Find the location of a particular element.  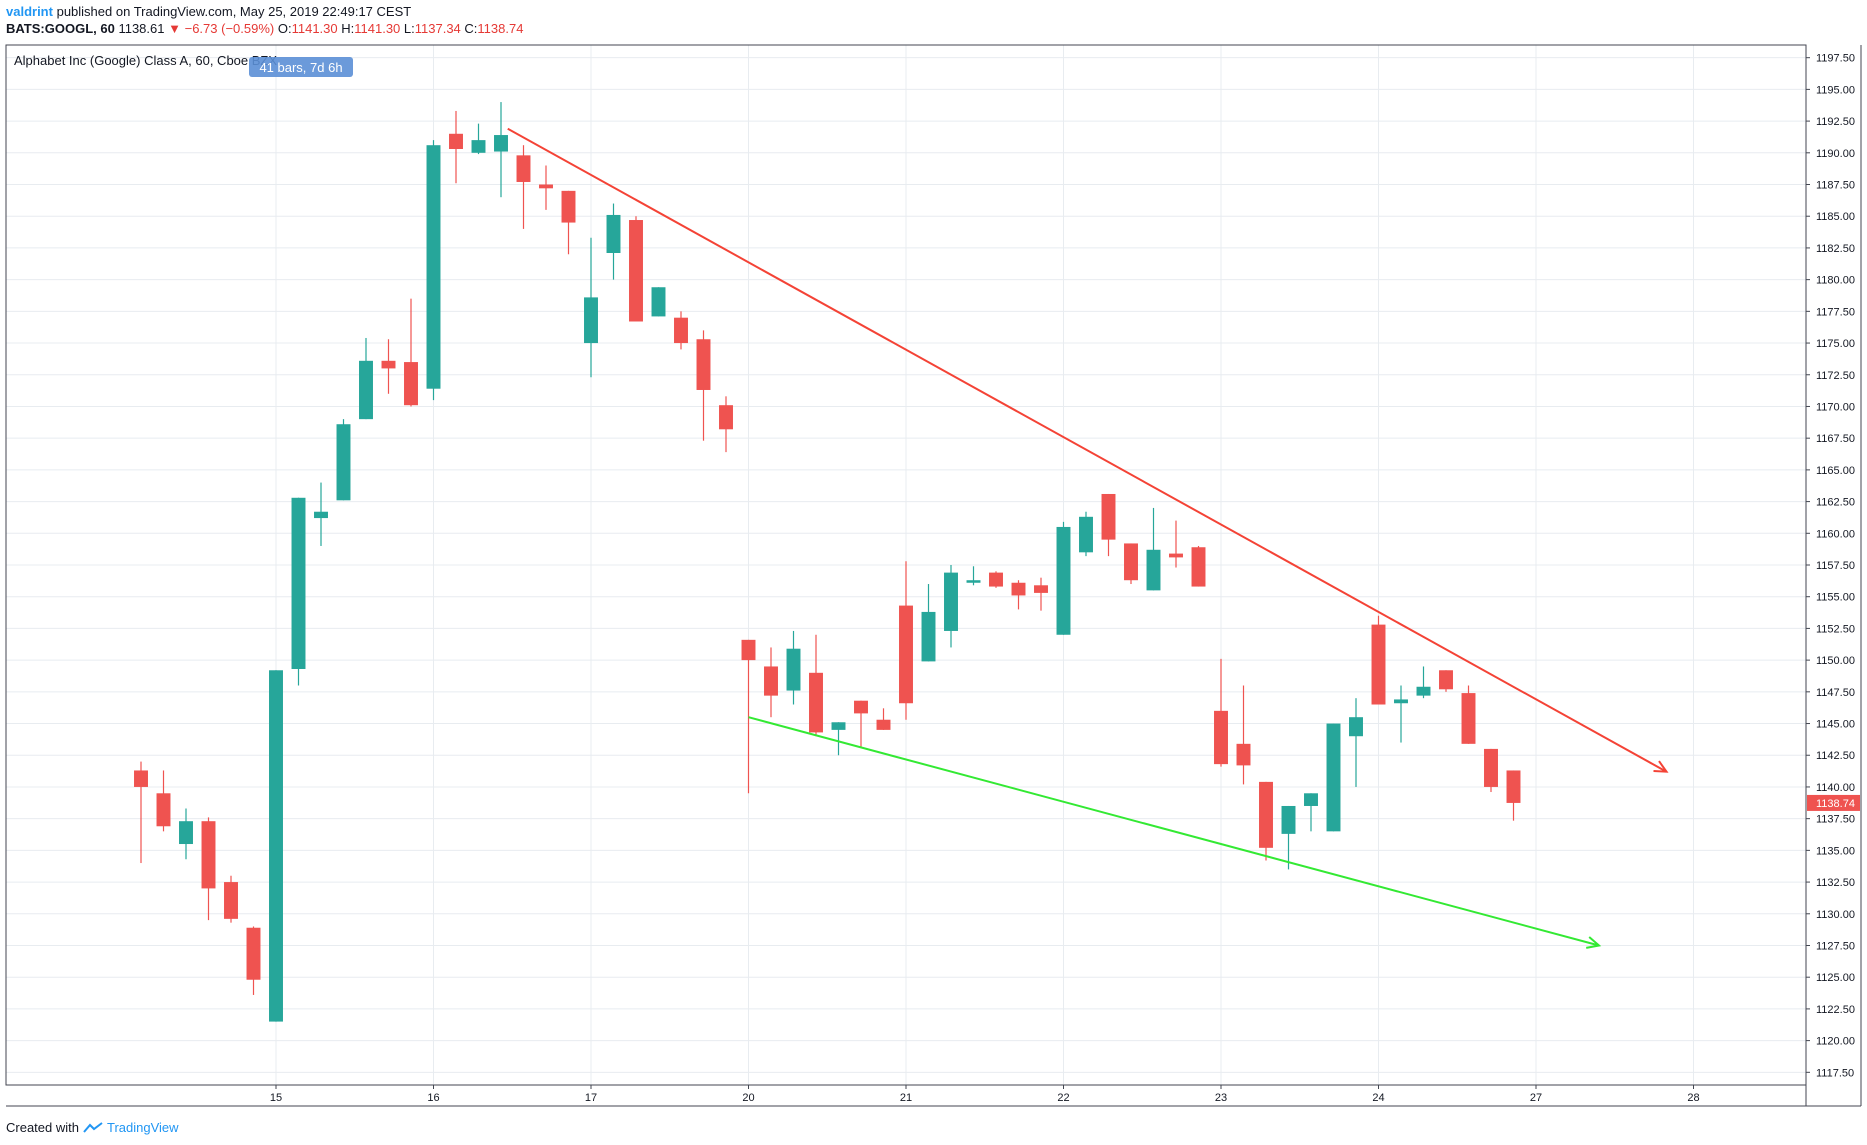

range-badge-text: 41 bars, 7d 6h is located at coordinates (300, 67).